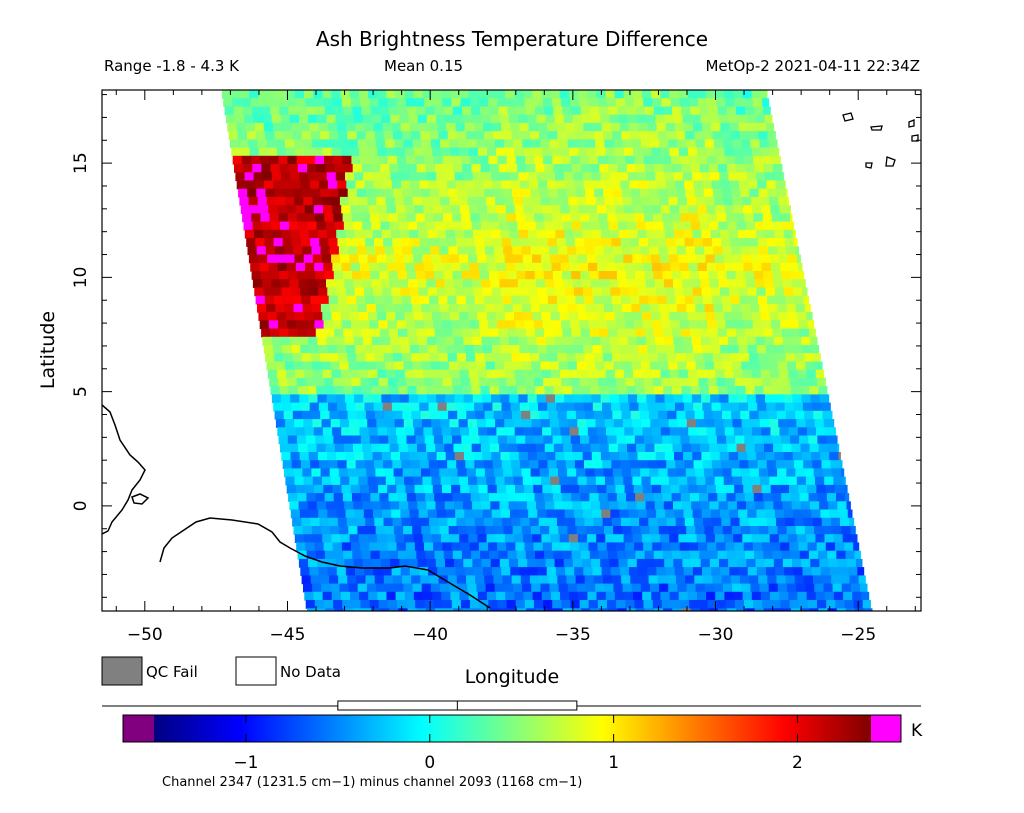  Describe the element at coordinates (145, 635) in the screenshot. I see `x-tick-label: −50` at that location.